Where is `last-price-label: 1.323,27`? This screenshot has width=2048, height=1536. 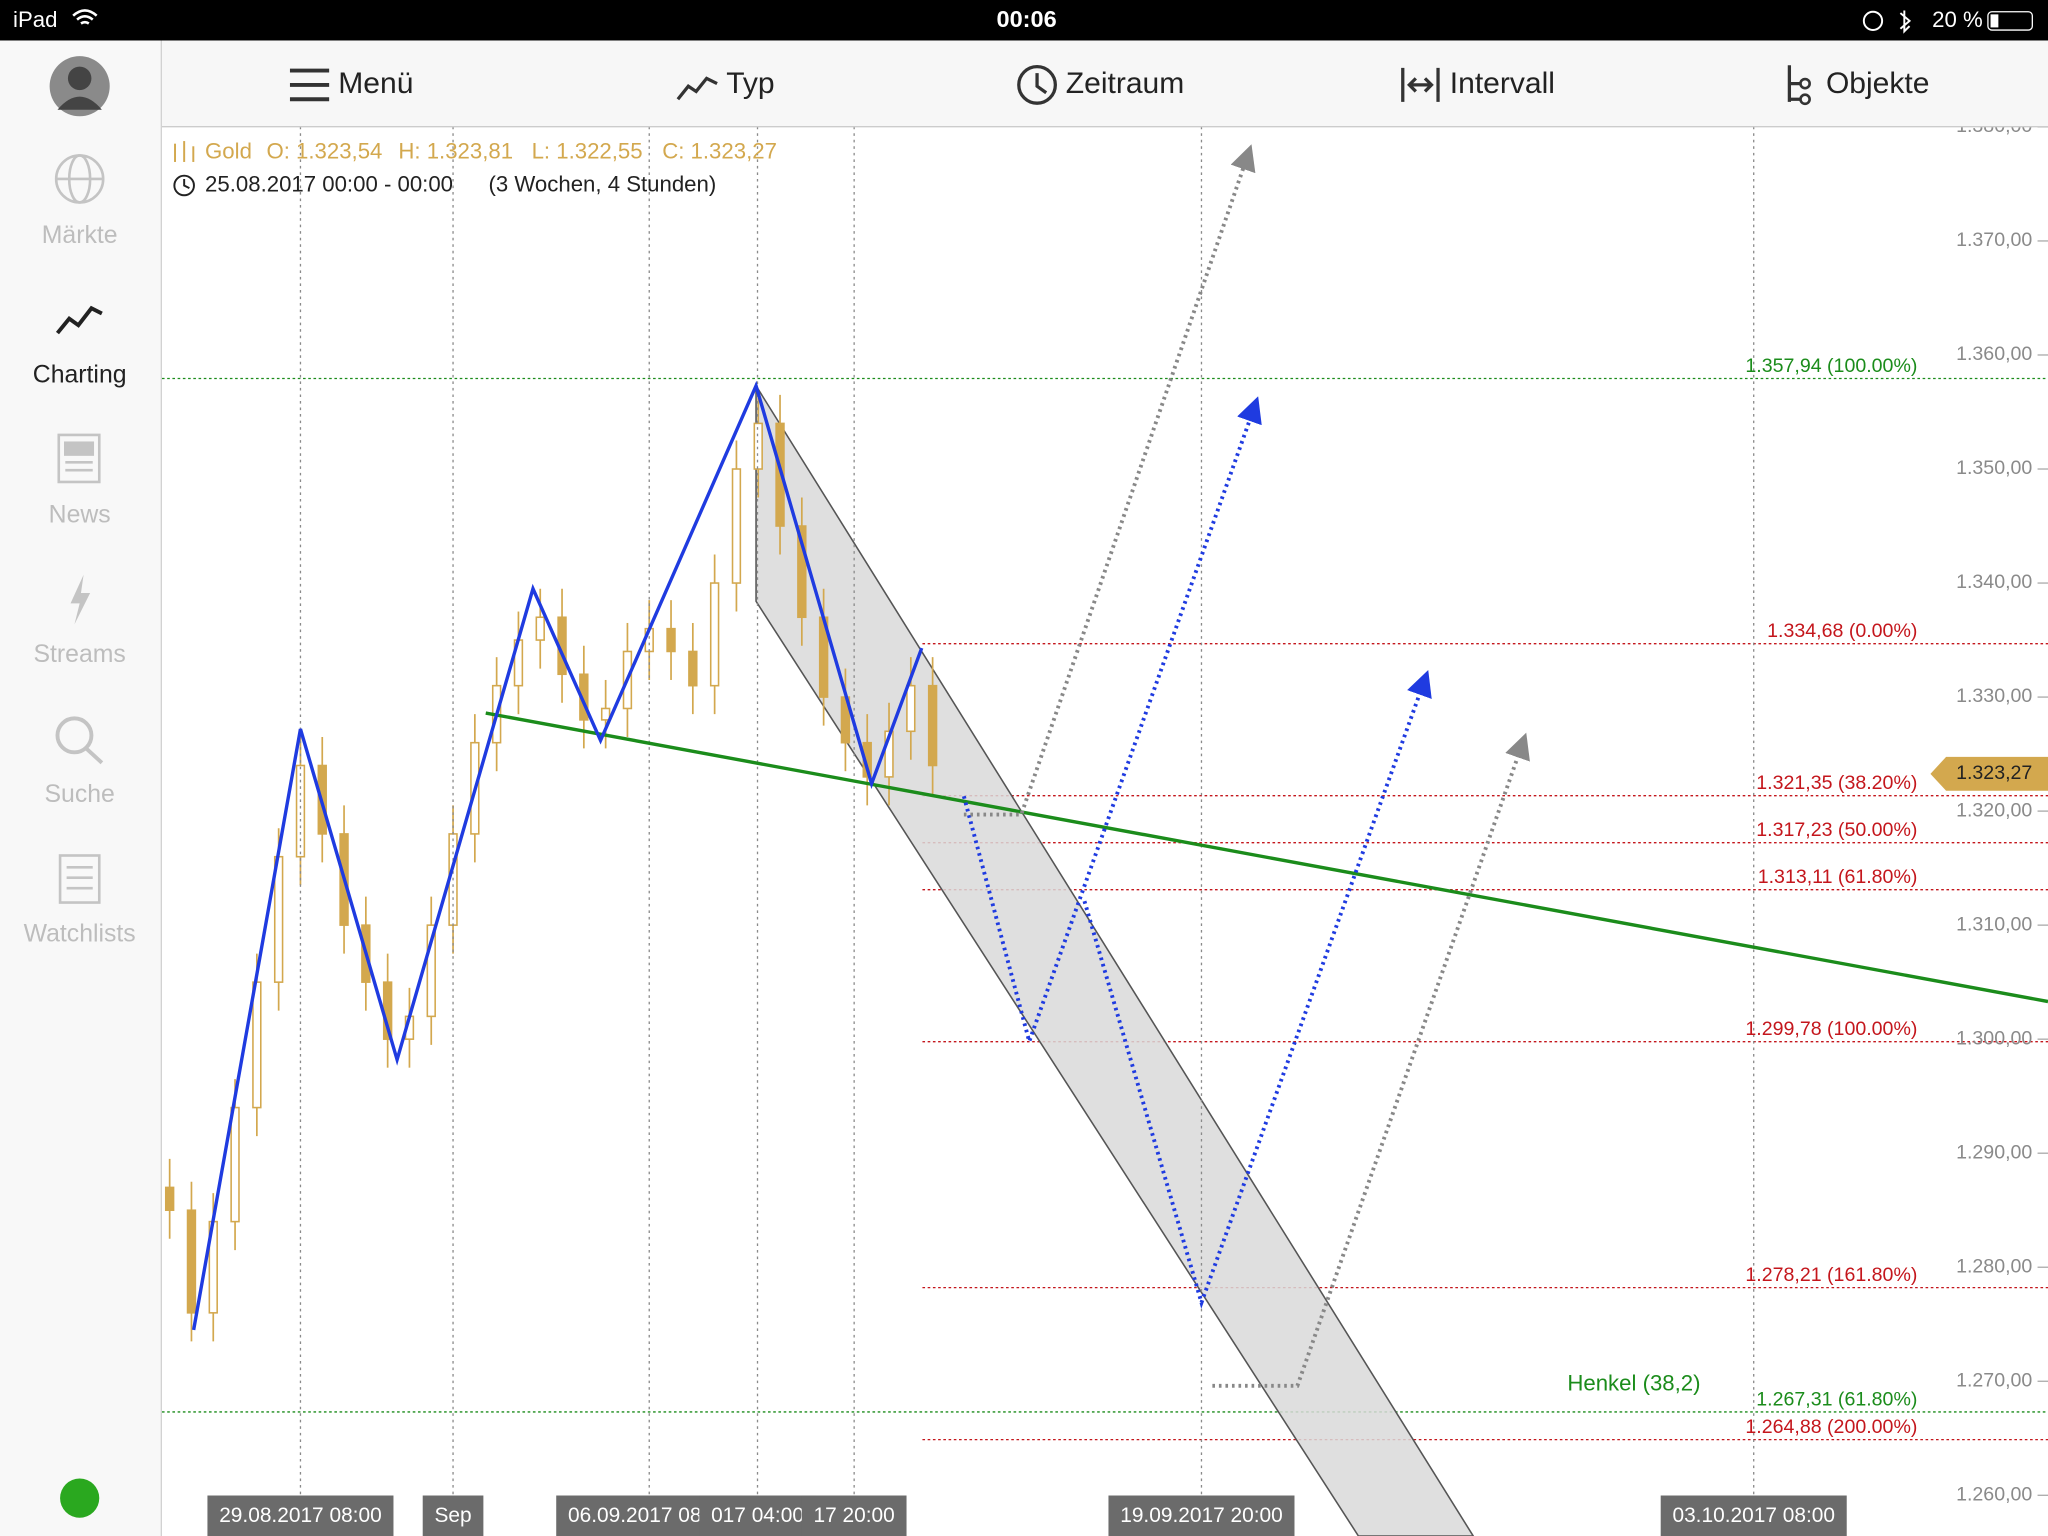
last-price-label: 1.323,27 is located at coordinates (1994, 773).